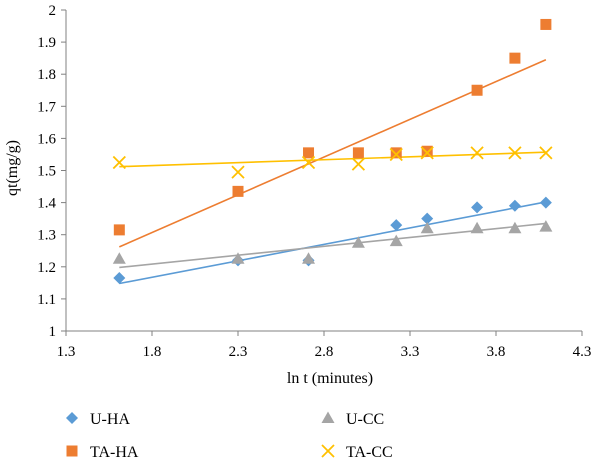 This screenshot has height=468, width=600. I want to click on legend-item-u-cc: U-CC, so click(352, 419).